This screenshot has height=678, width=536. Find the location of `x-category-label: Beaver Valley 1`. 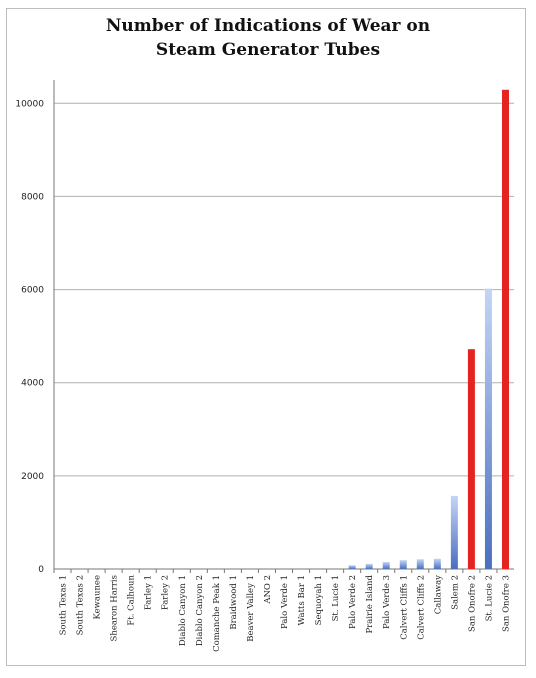

x-category-label: Beaver Valley 1 is located at coordinates (251, 608).